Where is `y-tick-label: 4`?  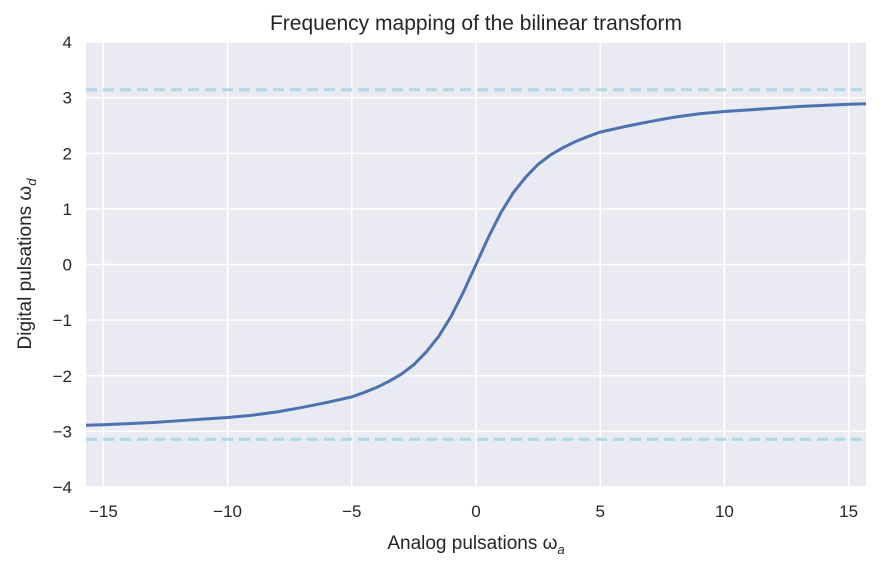
y-tick-label: 4 is located at coordinates (67, 42).